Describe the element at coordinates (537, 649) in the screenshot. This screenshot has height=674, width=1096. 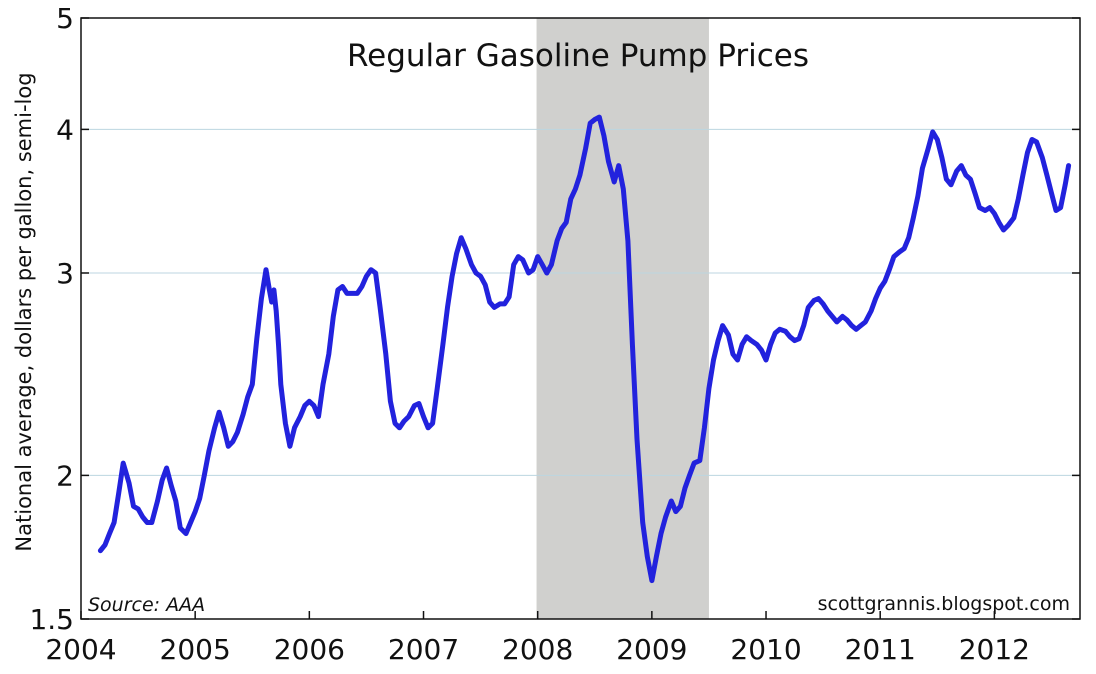
I see `x-tick-label: 2008` at that location.